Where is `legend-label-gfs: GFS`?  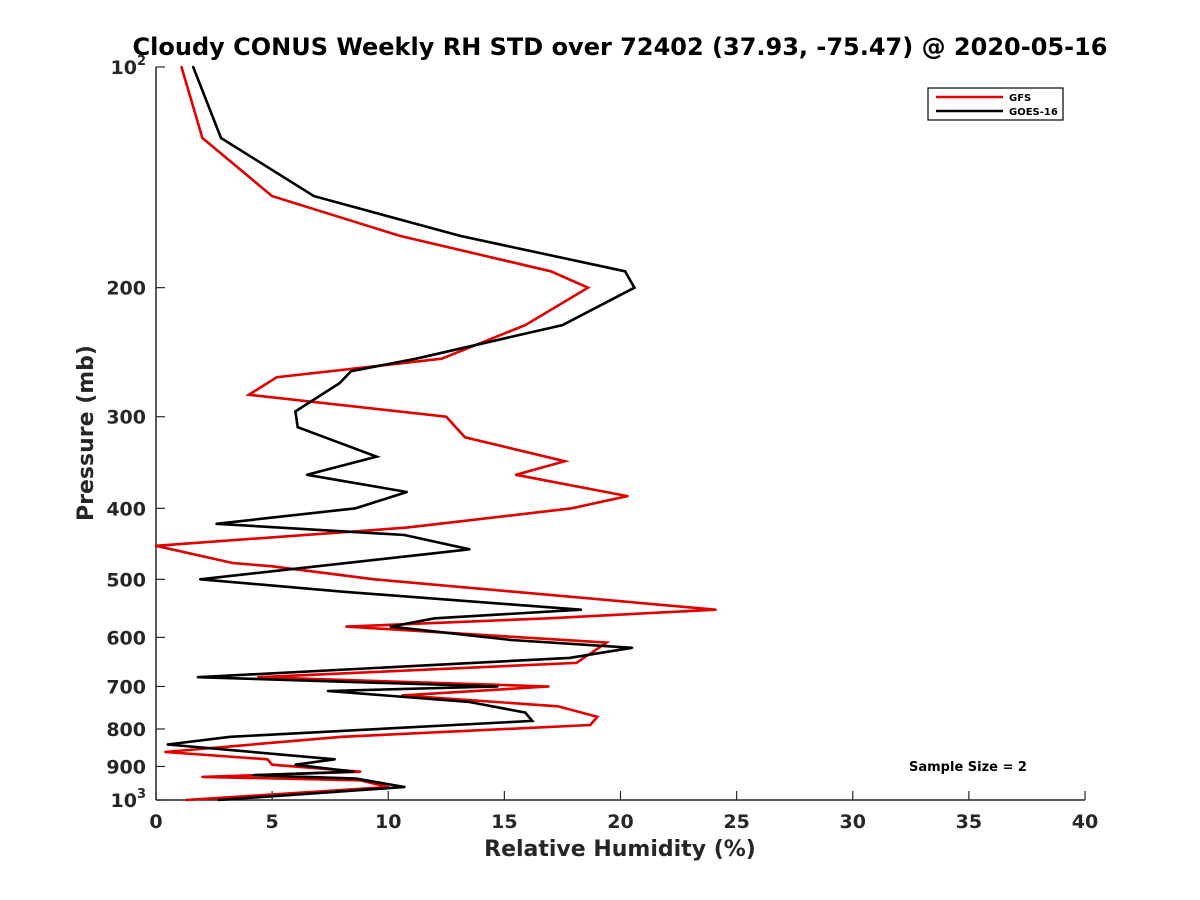 legend-label-gfs: GFS is located at coordinates (1020, 98).